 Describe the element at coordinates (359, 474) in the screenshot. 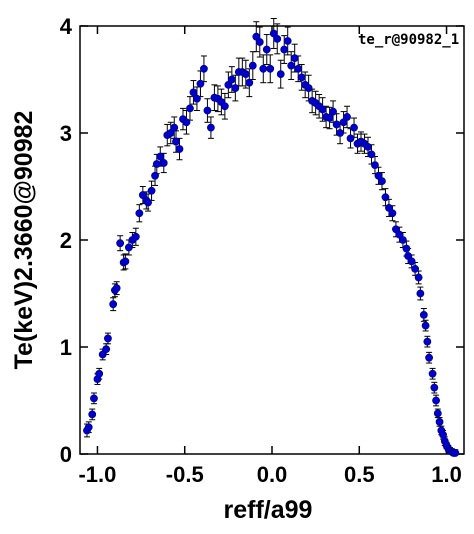

I see `x-tick-label: 0.5` at that location.